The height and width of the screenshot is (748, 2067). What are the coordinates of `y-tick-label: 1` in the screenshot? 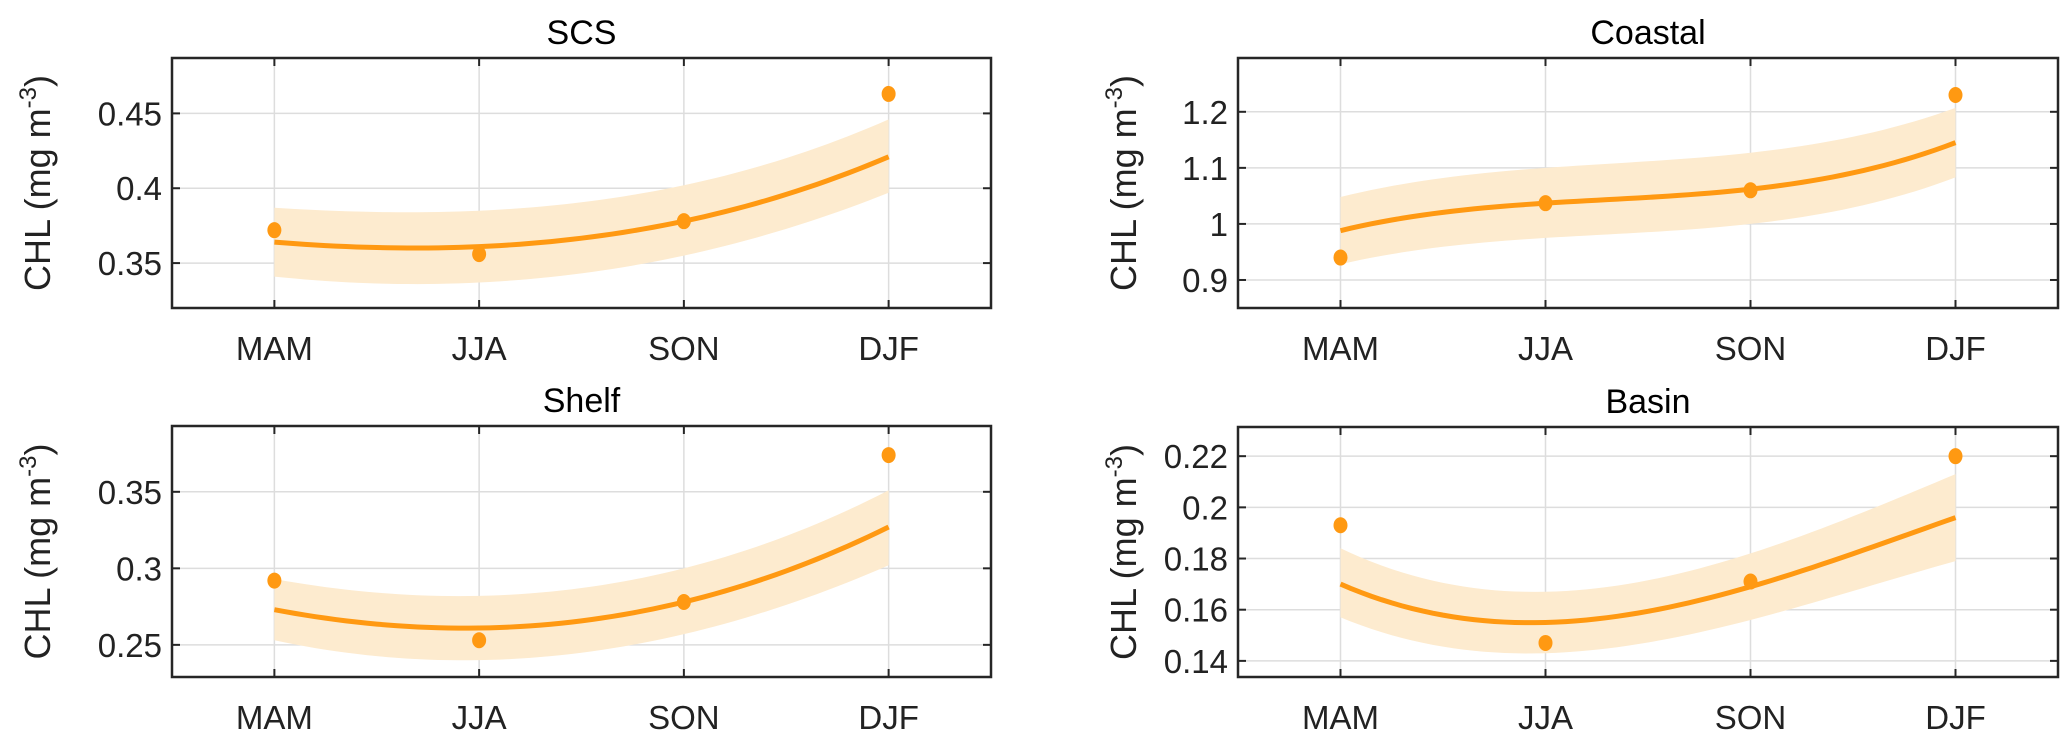 It's located at (1219, 224).